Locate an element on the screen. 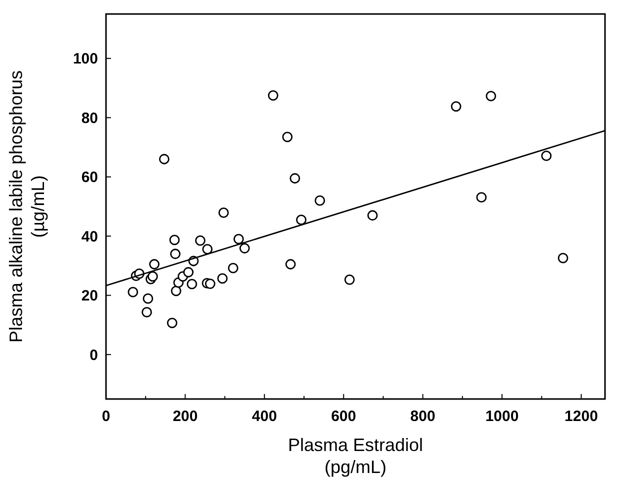 This screenshot has width=622, height=486. y-tick-label: 40 is located at coordinates (89, 237).